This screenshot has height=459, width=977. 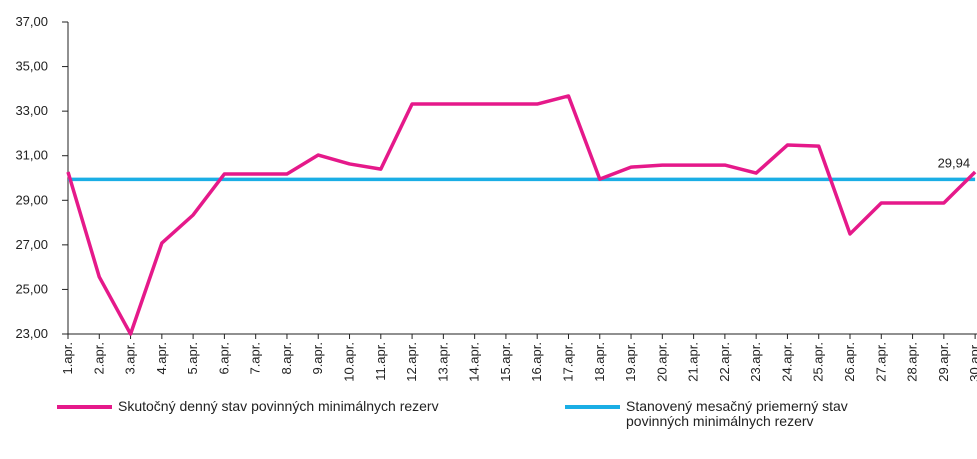 I want to click on y-tick-label: 29,00, so click(x=31, y=199).